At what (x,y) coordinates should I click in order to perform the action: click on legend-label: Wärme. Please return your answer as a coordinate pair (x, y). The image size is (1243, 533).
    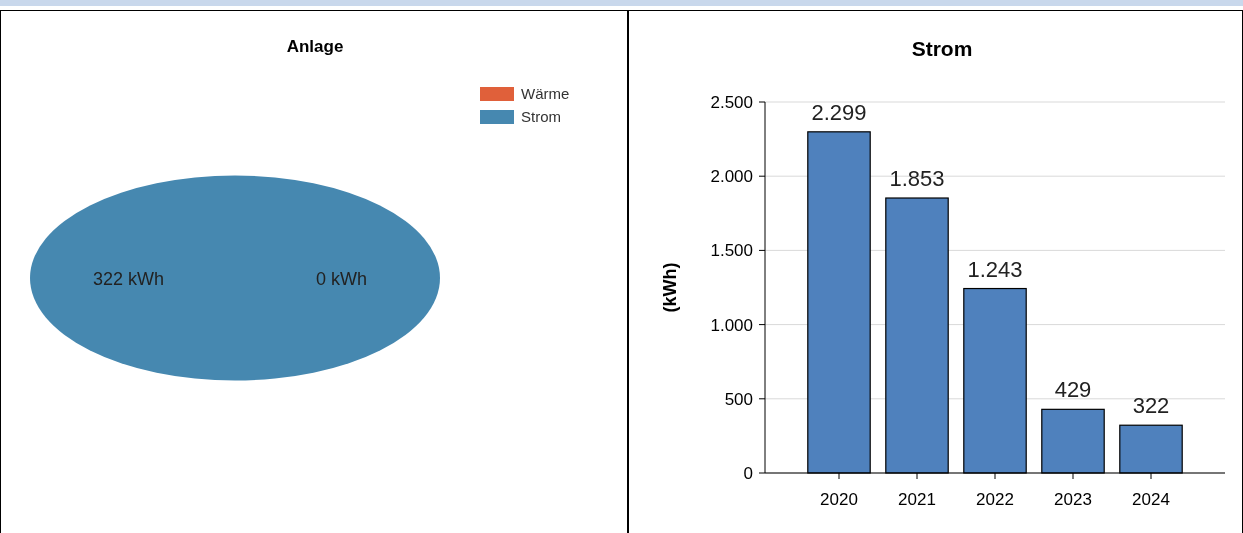
    Looking at the image, I should click on (545, 93).